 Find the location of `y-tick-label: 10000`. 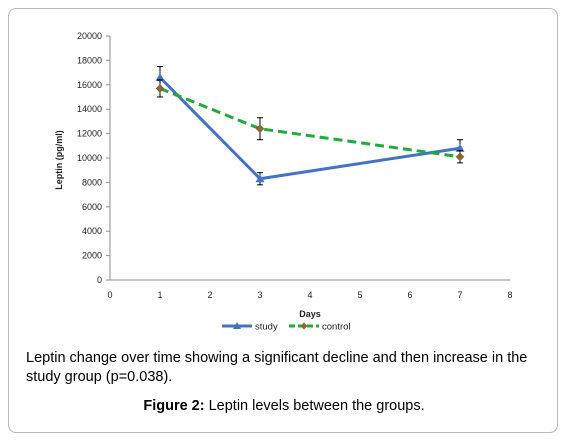

y-tick-label: 10000 is located at coordinates (89, 158).